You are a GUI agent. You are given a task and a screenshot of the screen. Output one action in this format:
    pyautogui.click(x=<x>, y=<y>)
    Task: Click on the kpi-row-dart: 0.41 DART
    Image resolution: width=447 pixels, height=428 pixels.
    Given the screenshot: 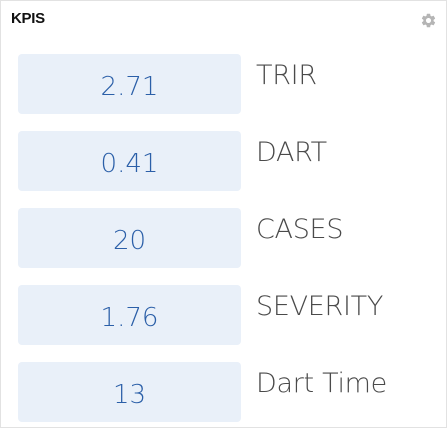 What is the action you would take?
    pyautogui.click(x=228, y=161)
    